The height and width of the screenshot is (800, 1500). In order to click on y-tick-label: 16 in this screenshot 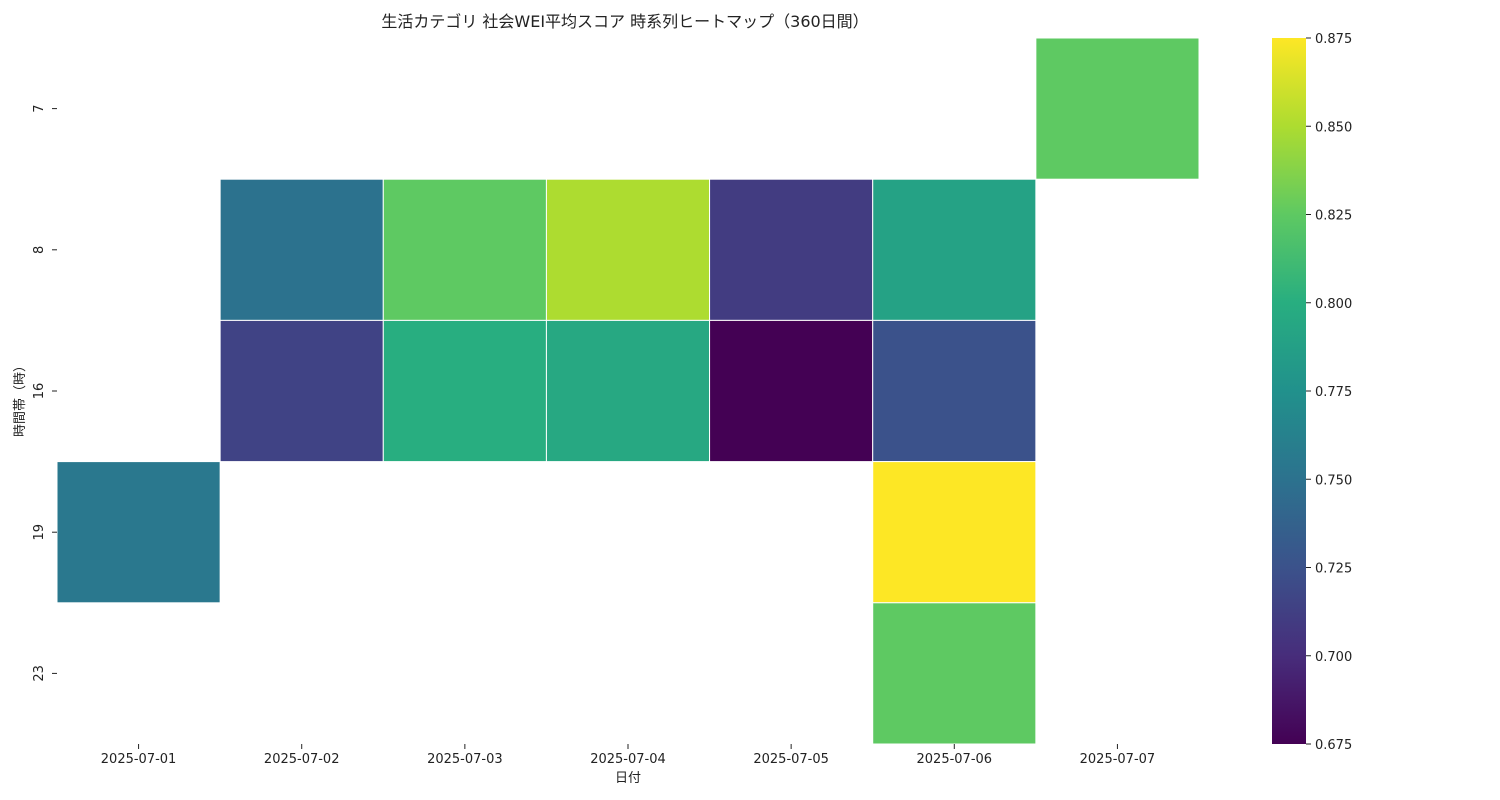, I will do `click(39, 391)`.